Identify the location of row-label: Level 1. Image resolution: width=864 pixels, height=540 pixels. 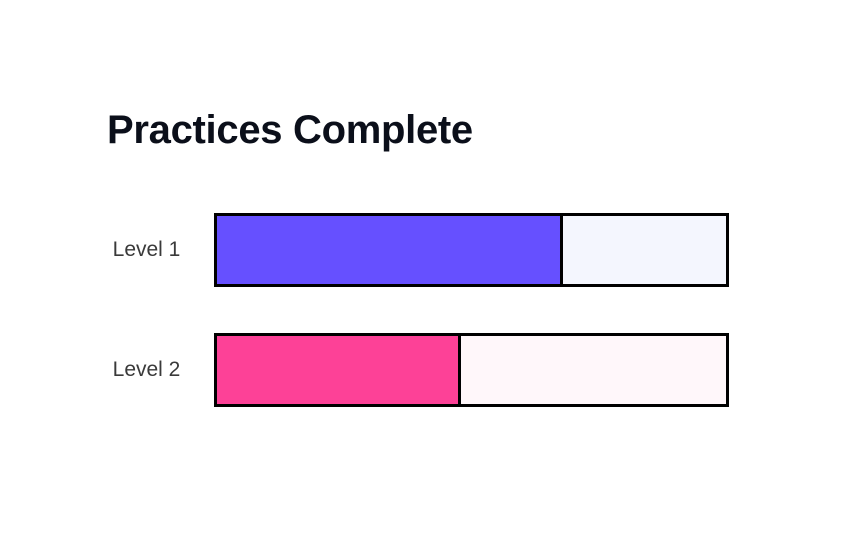
(146, 249).